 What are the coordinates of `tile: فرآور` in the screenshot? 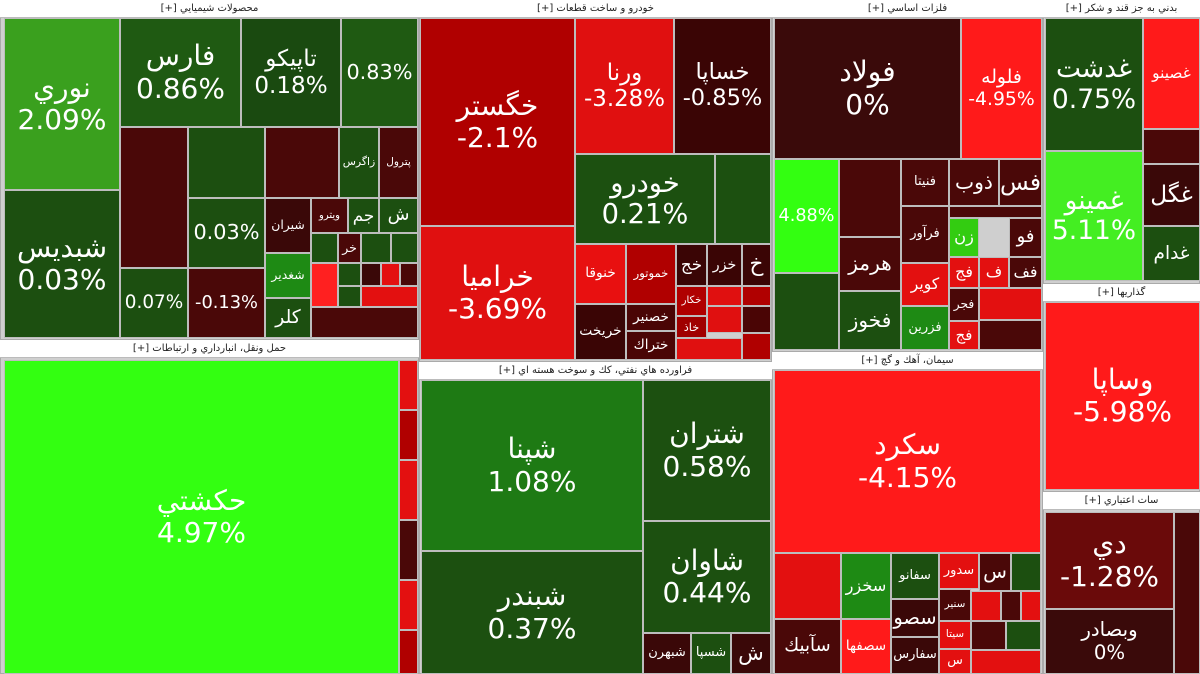 It's located at (925, 234).